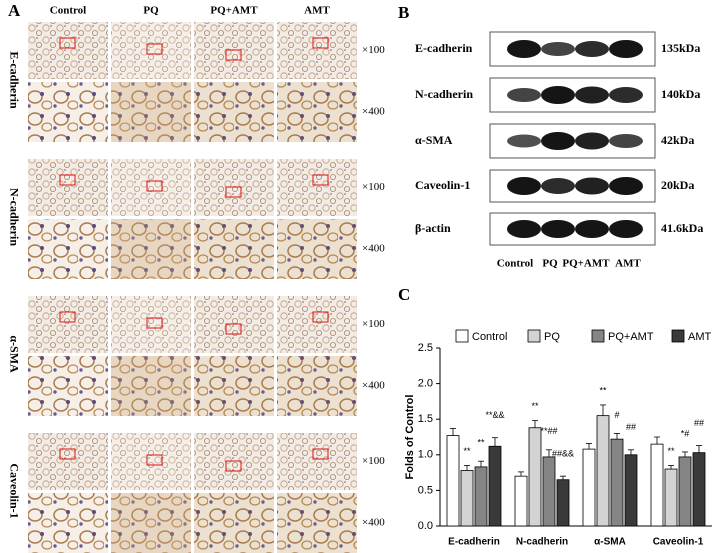 The height and width of the screenshot is (553, 715). I want to click on size-label: 140kDa, so click(680, 94).